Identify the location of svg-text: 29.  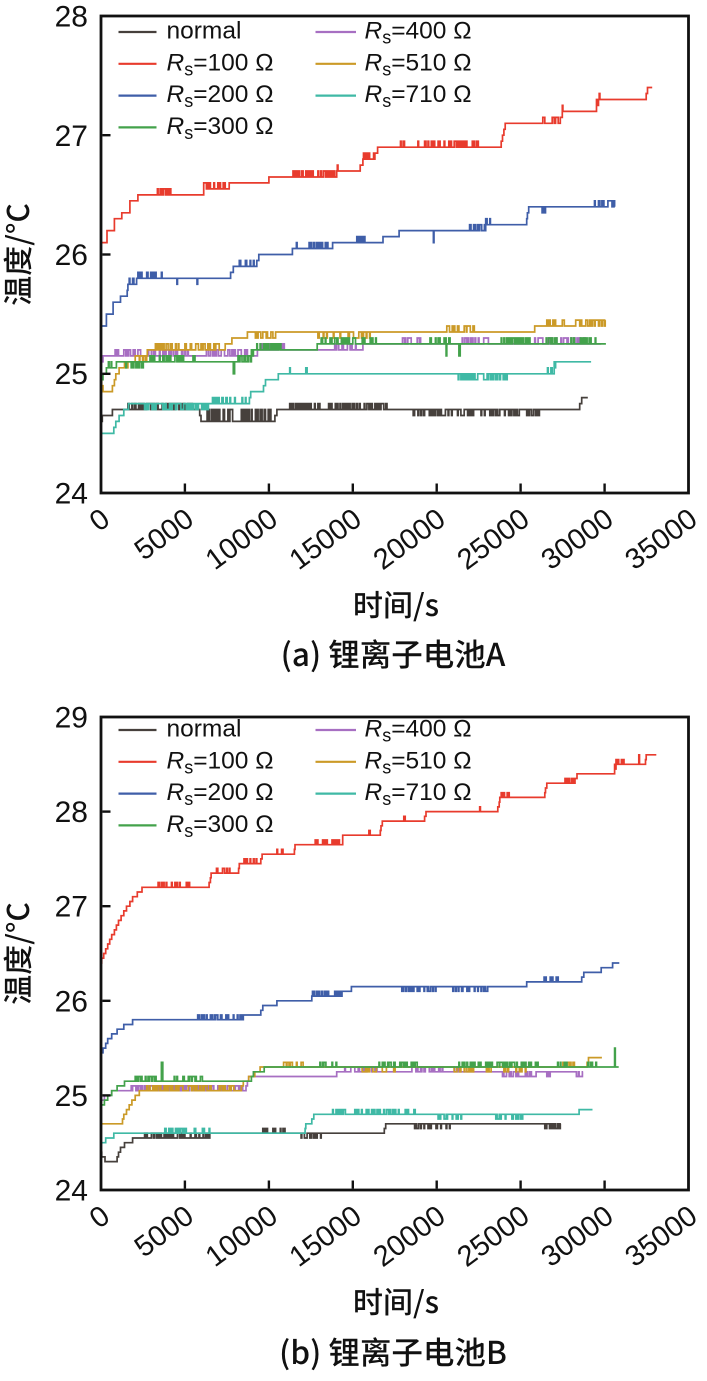
(71, 718).